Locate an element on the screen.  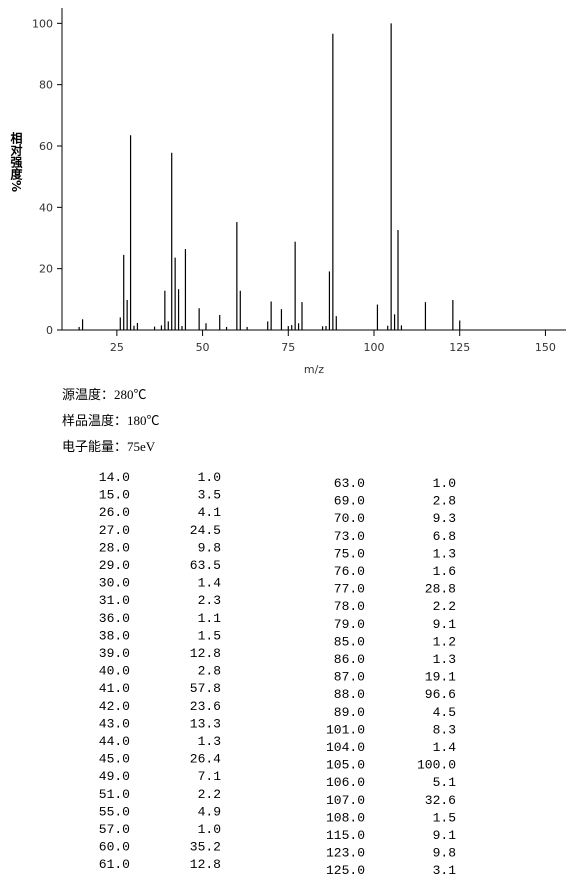
table-mz: 107.0 is located at coordinates (345, 800).